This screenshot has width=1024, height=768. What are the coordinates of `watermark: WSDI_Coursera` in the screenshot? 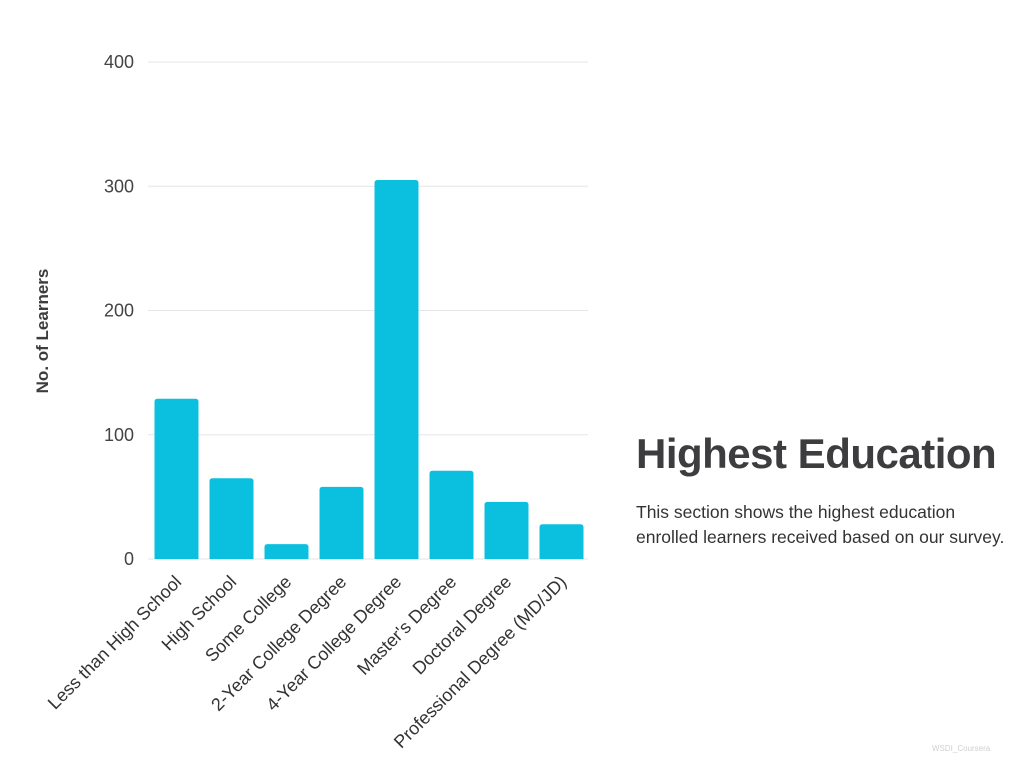 It's located at (961, 748).